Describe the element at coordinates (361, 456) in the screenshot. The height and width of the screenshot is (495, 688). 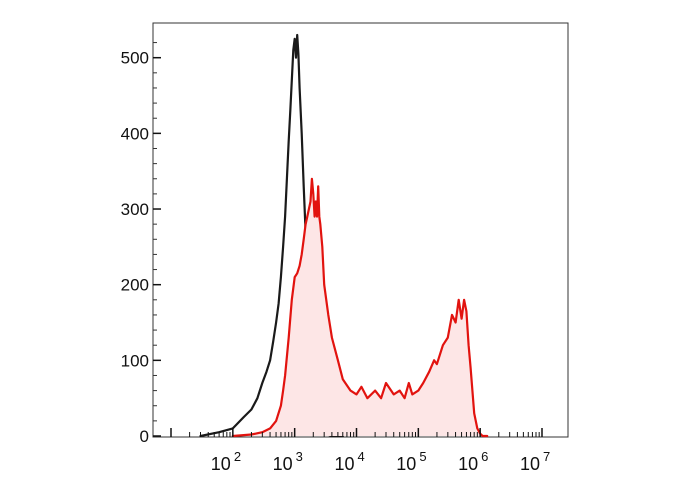
I see `x-tick-exponent: 4` at that location.